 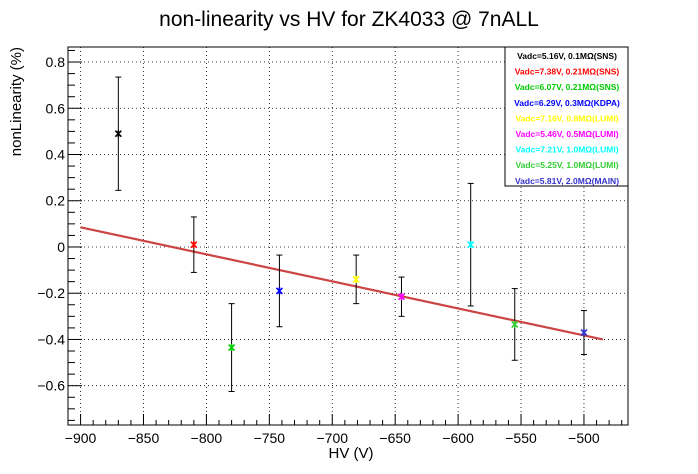 What do you see at coordinates (349, 19) in the screenshot?
I see `chart-title: non-linearity vs HV for ZK4033 @ 7nALL` at bounding box center [349, 19].